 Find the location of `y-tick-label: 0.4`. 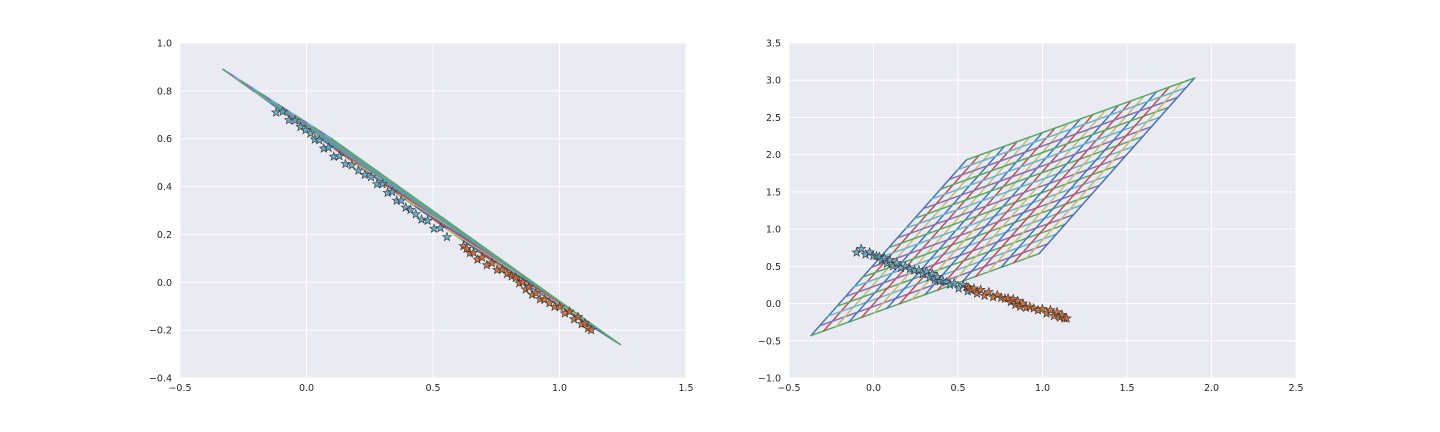

y-tick-label: 0.4 is located at coordinates (164, 187).